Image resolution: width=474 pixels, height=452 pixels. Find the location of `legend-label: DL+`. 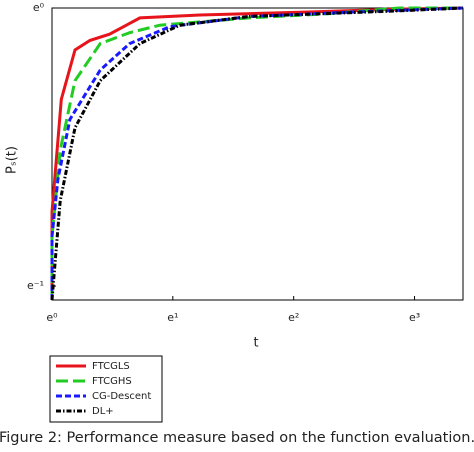

legend-label: DL+ is located at coordinates (103, 411).